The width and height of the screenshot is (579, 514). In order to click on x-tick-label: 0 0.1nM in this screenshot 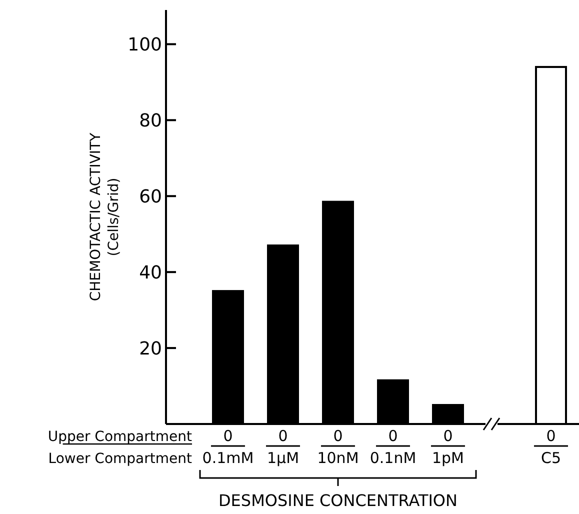, I will do `click(393, 447)`.